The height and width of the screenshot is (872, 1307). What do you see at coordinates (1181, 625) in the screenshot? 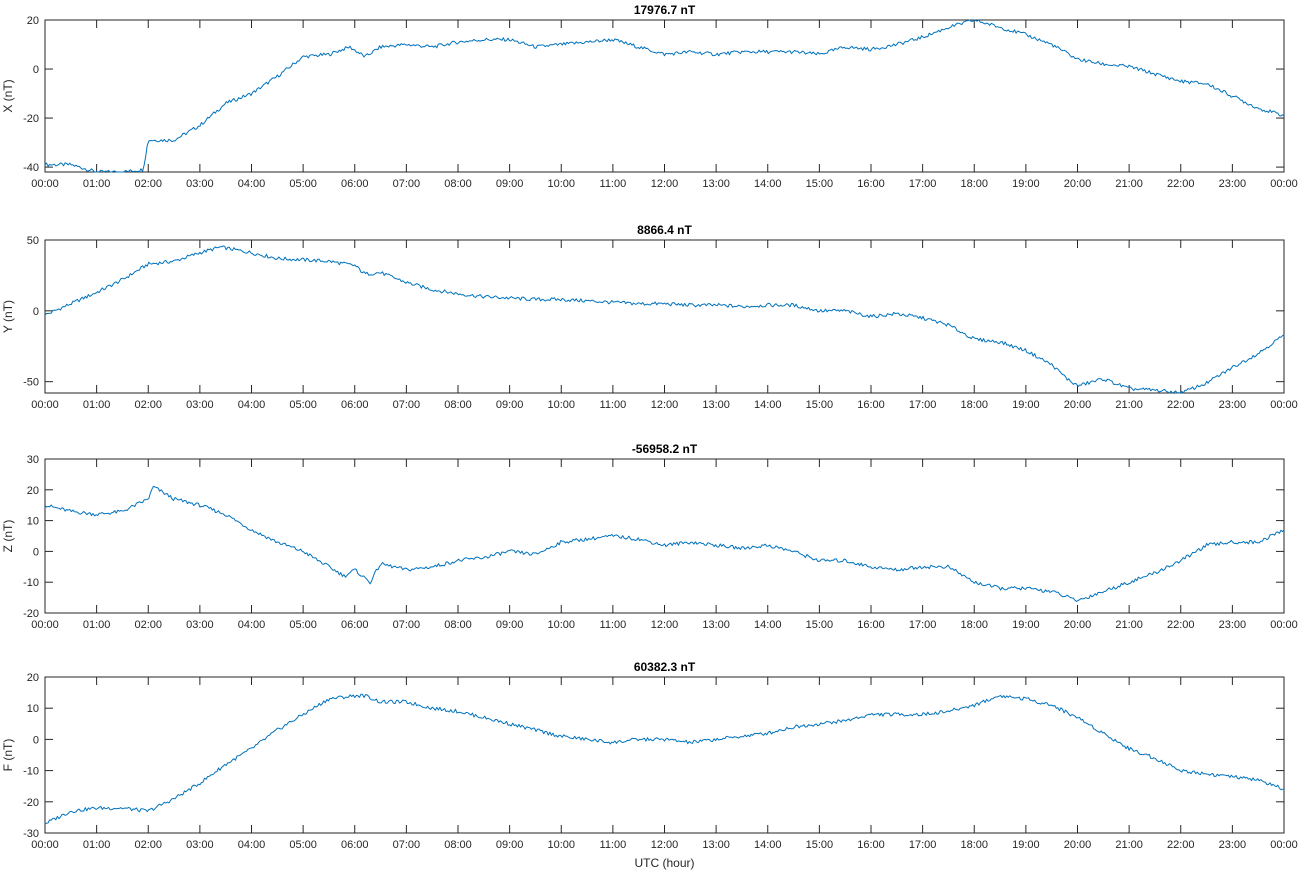
I see `x-tick-label: 22:00` at bounding box center [1181, 625].